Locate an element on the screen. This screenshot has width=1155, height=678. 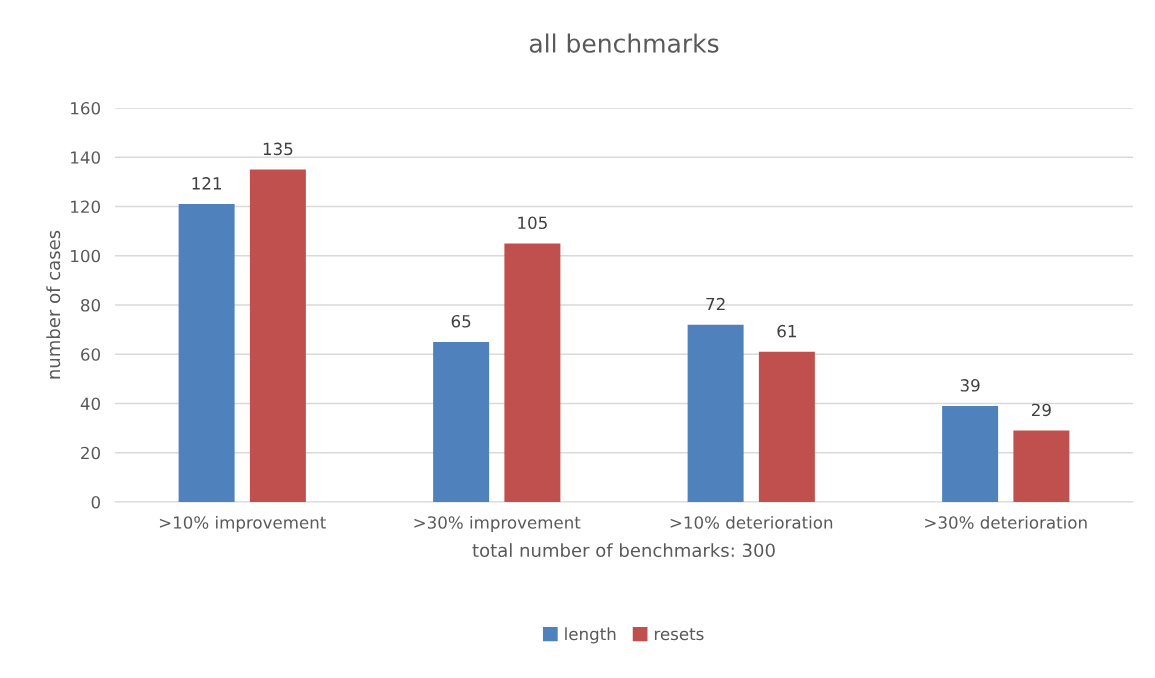
legend-label: length is located at coordinates (590, 635).